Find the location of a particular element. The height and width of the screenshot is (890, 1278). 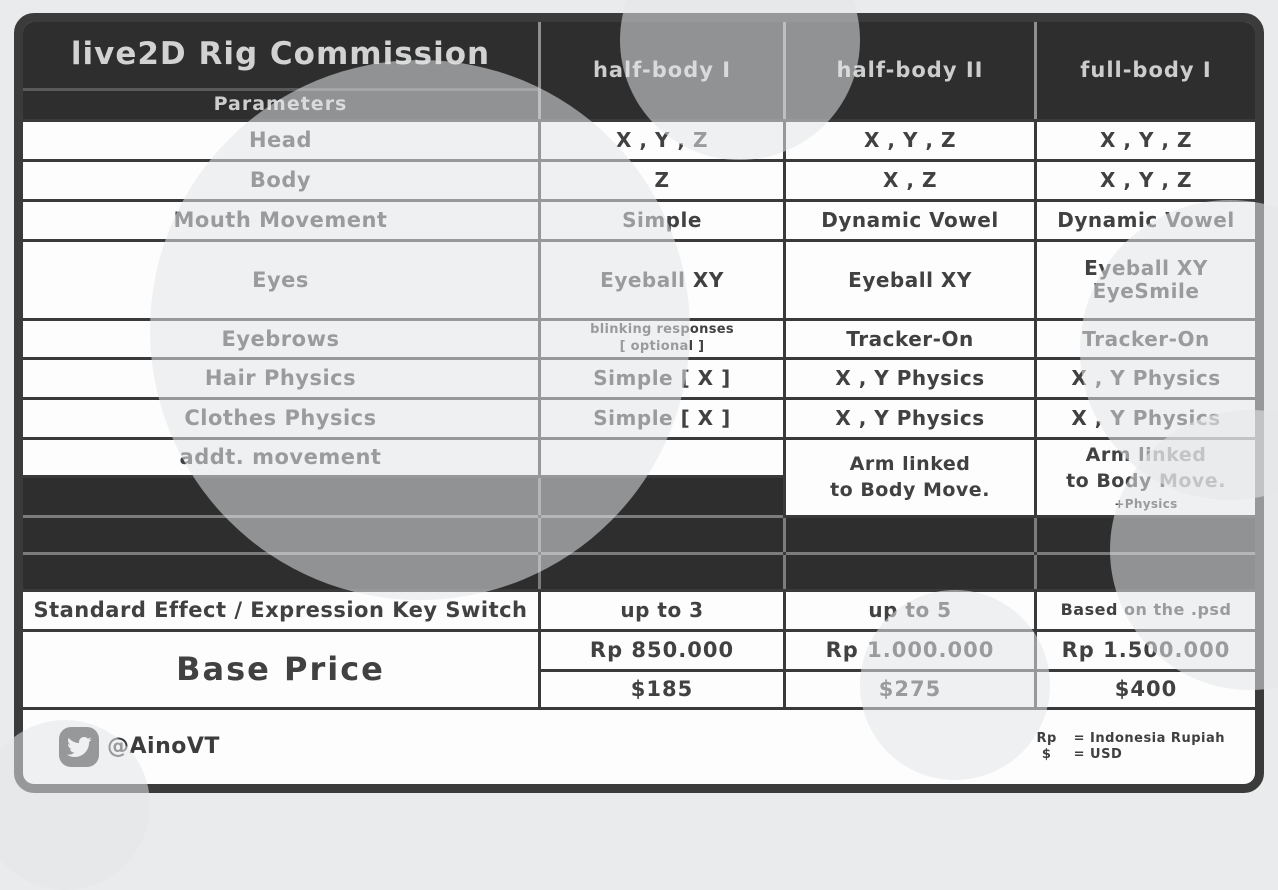

twitter-handle-link: @AinoVT is located at coordinates (139, 747).